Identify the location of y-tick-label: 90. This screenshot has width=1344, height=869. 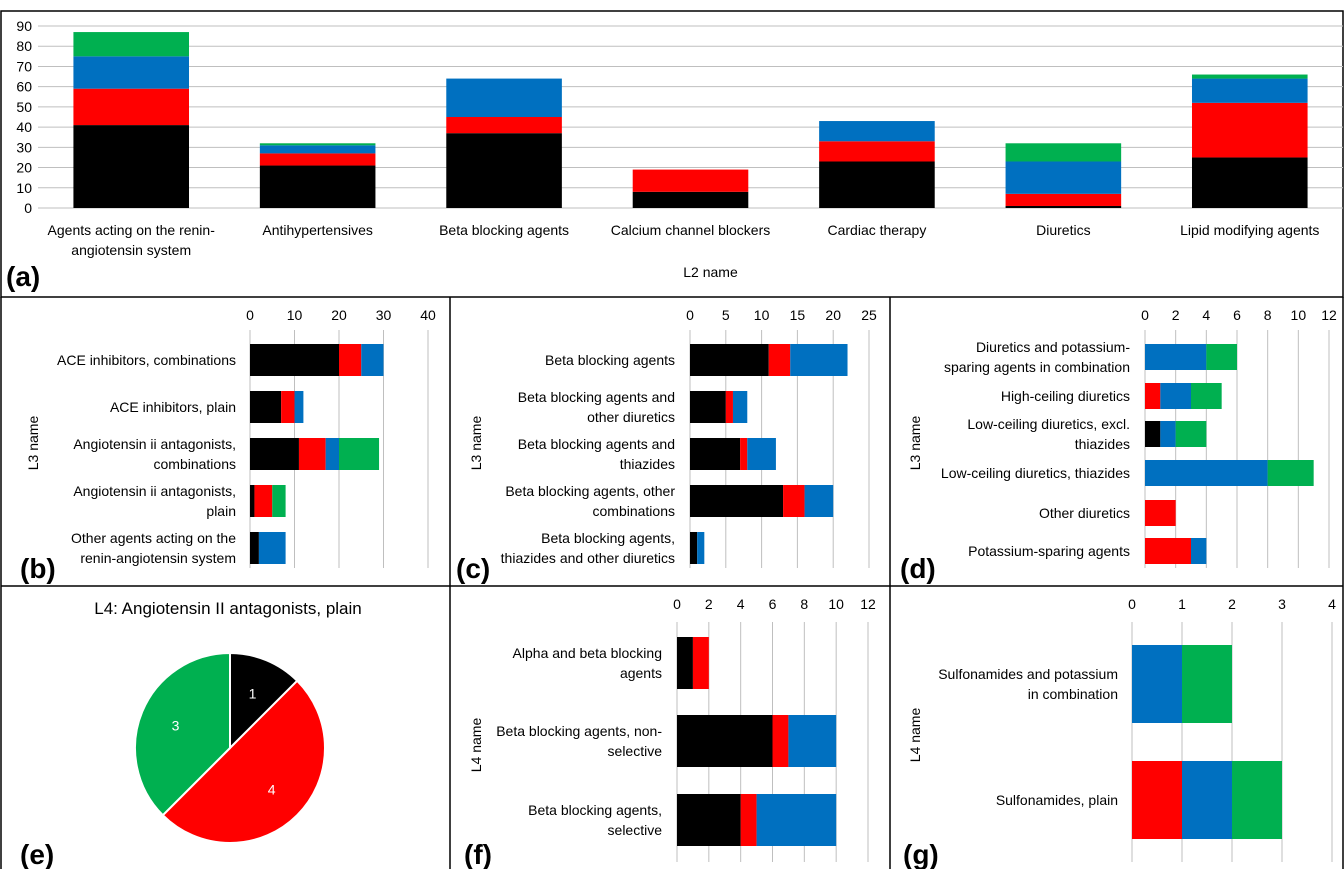
(24, 26).